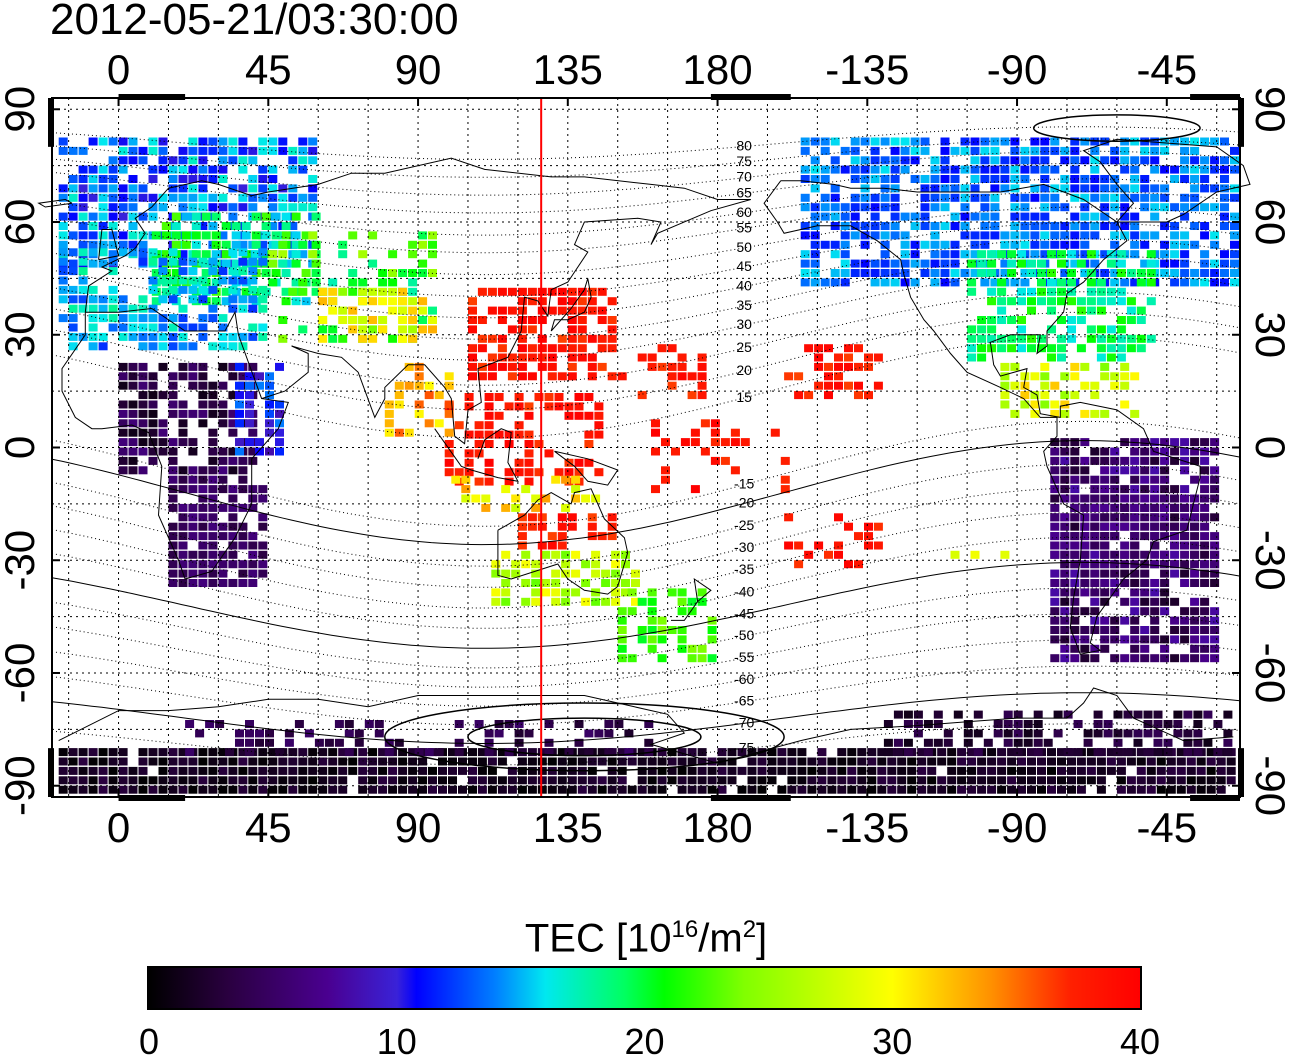 The image size is (1292, 1062). What do you see at coordinates (744, 657) in the screenshot?
I see `mlat-contour-label: -55` at bounding box center [744, 657].